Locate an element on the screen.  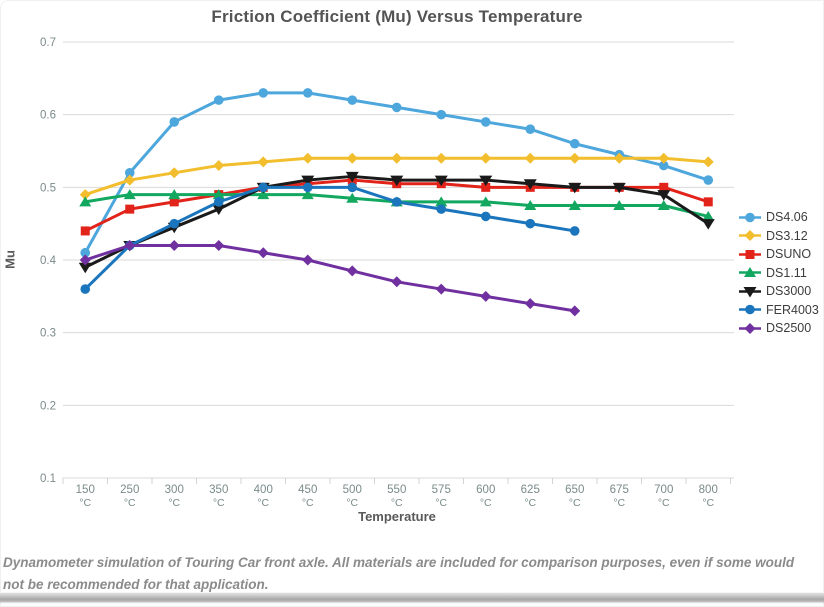
legend-label: DS2500 is located at coordinates (789, 328).